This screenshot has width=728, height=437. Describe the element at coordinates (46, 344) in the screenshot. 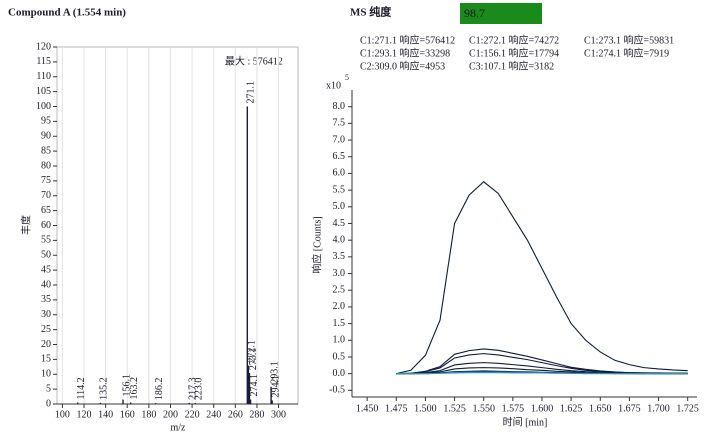

I see `y-tick-label: 20` at that location.